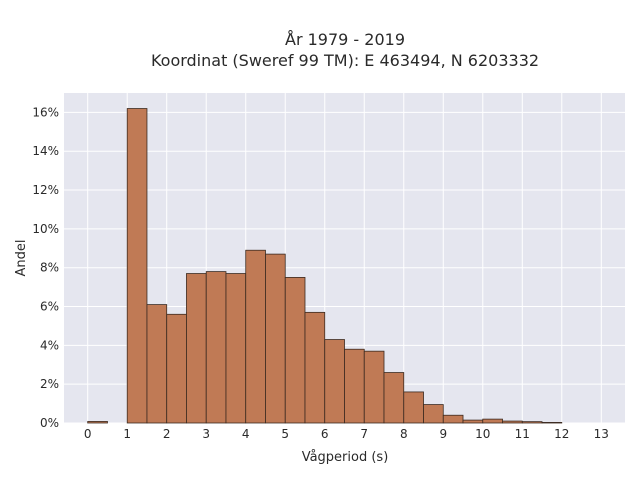  Describe the element at coordinates (49, 423) in the screenshot. I see `y-tick-label: 0%` at that location.